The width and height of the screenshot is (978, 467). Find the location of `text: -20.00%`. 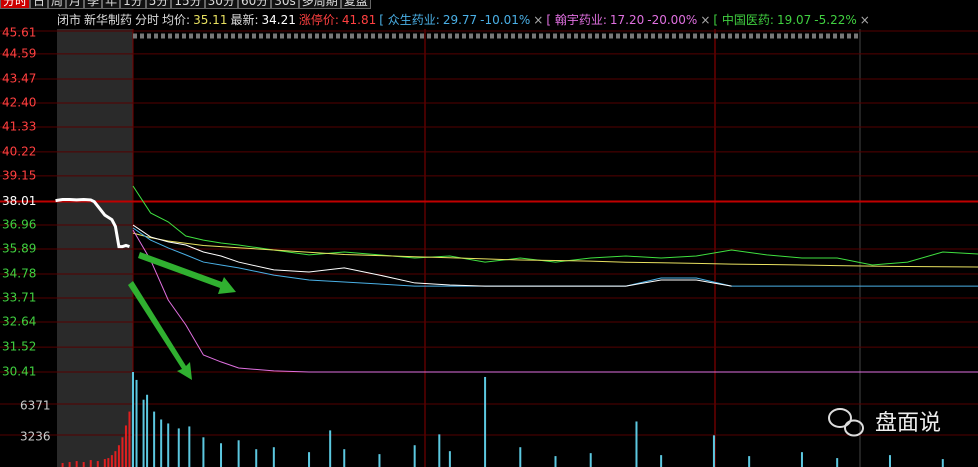

text: -20.00% is located at coordinates (672, 20).